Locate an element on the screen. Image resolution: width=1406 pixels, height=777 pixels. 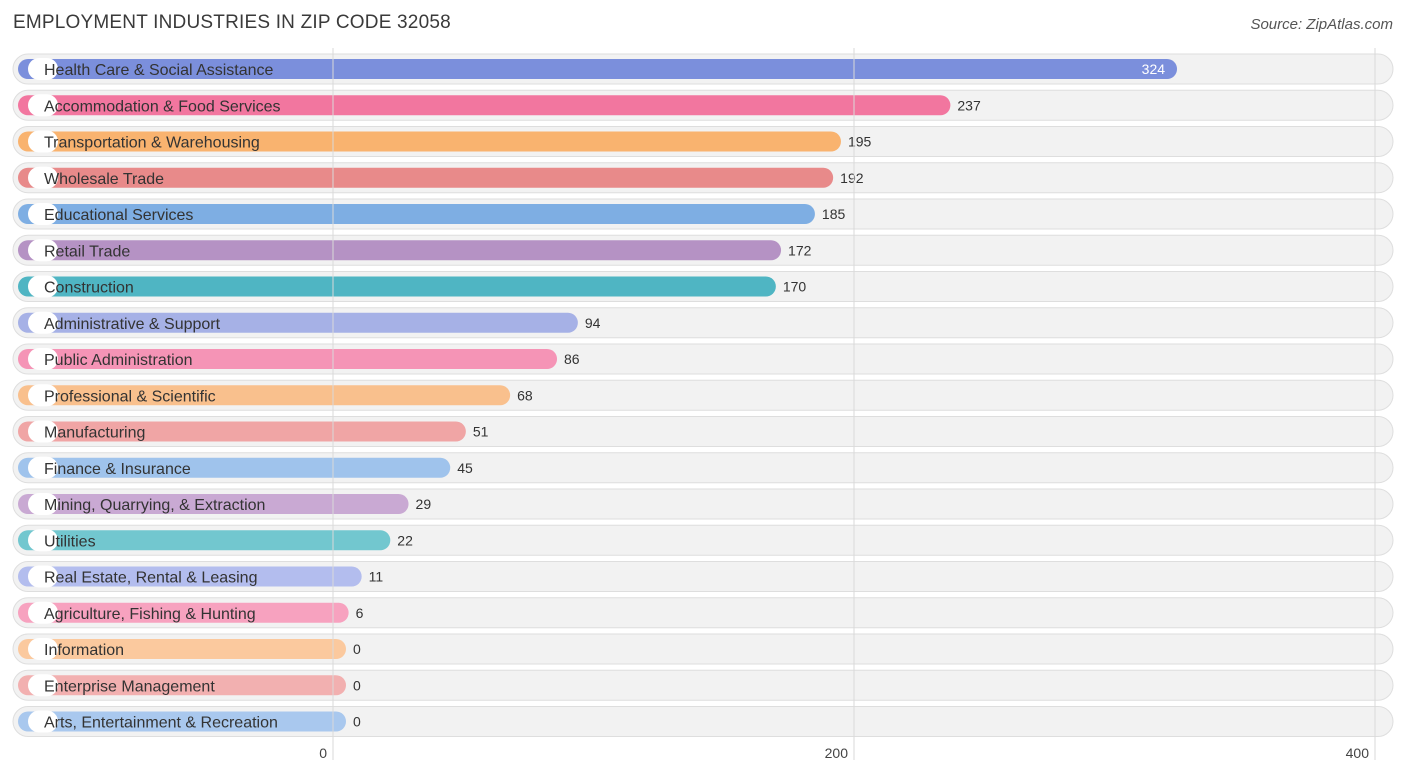
tick-label: 400 is located at coordinates (1358, 753).